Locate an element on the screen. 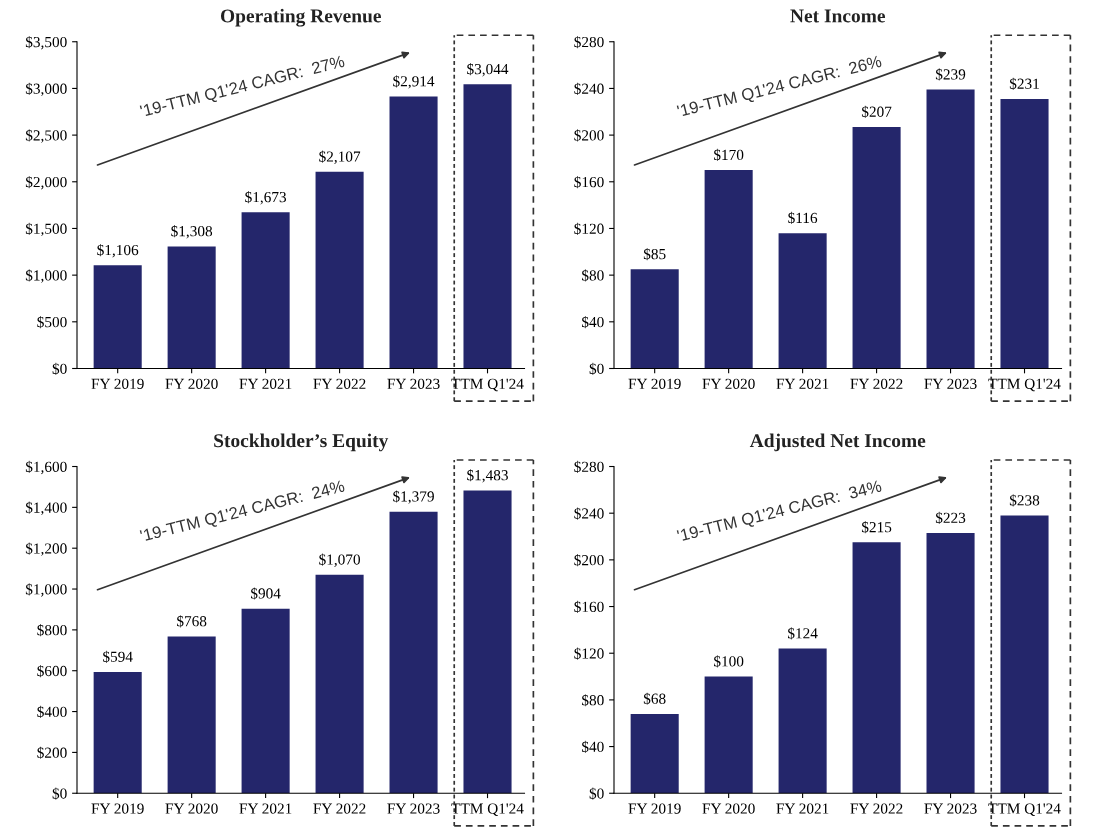 This screenshot has height=835, width=1100. y-tick-label: $2,000 is located at coordinates (46, 183).